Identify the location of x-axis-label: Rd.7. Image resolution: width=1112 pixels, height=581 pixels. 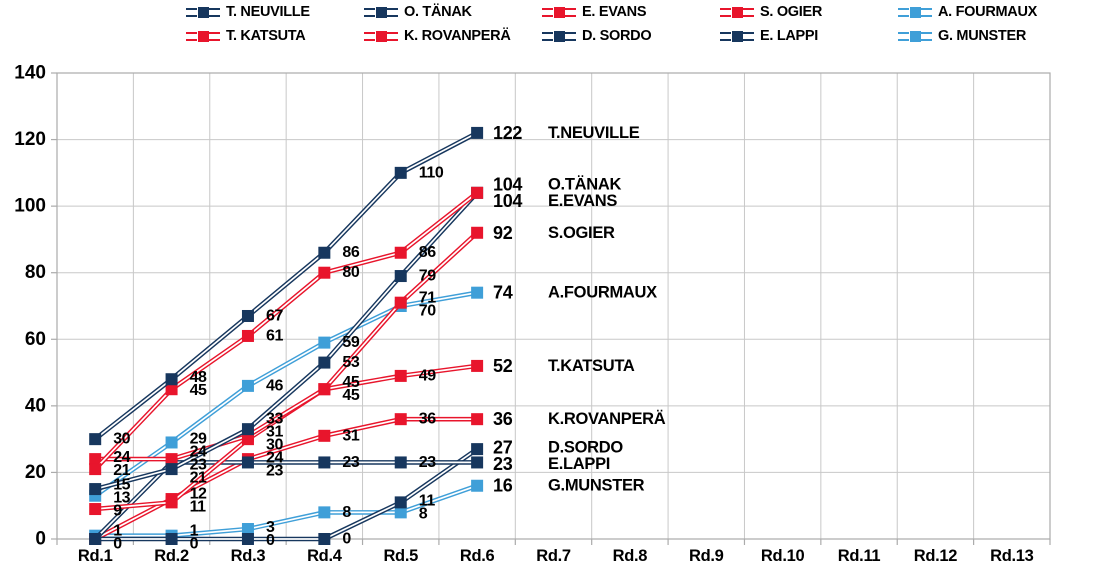
(553, 556).